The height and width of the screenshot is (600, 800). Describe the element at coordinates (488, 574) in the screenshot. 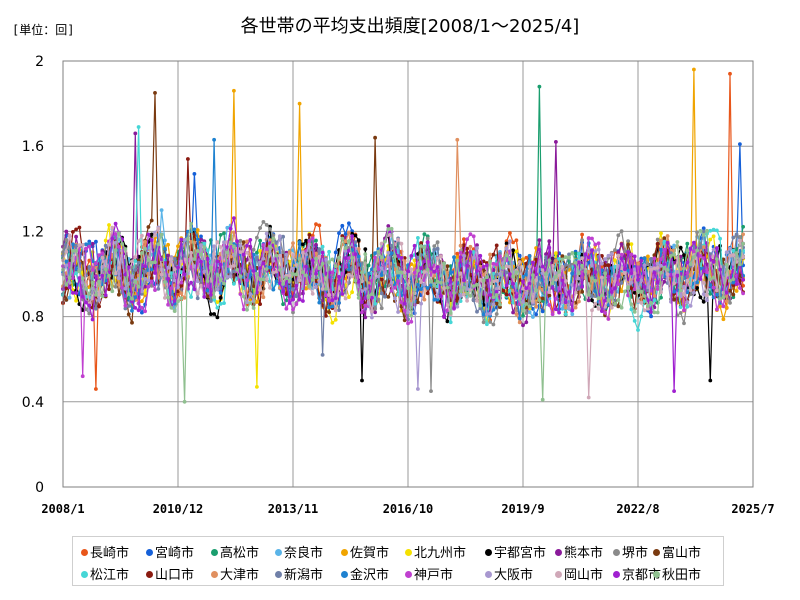

I see `legend-marker` at that location.